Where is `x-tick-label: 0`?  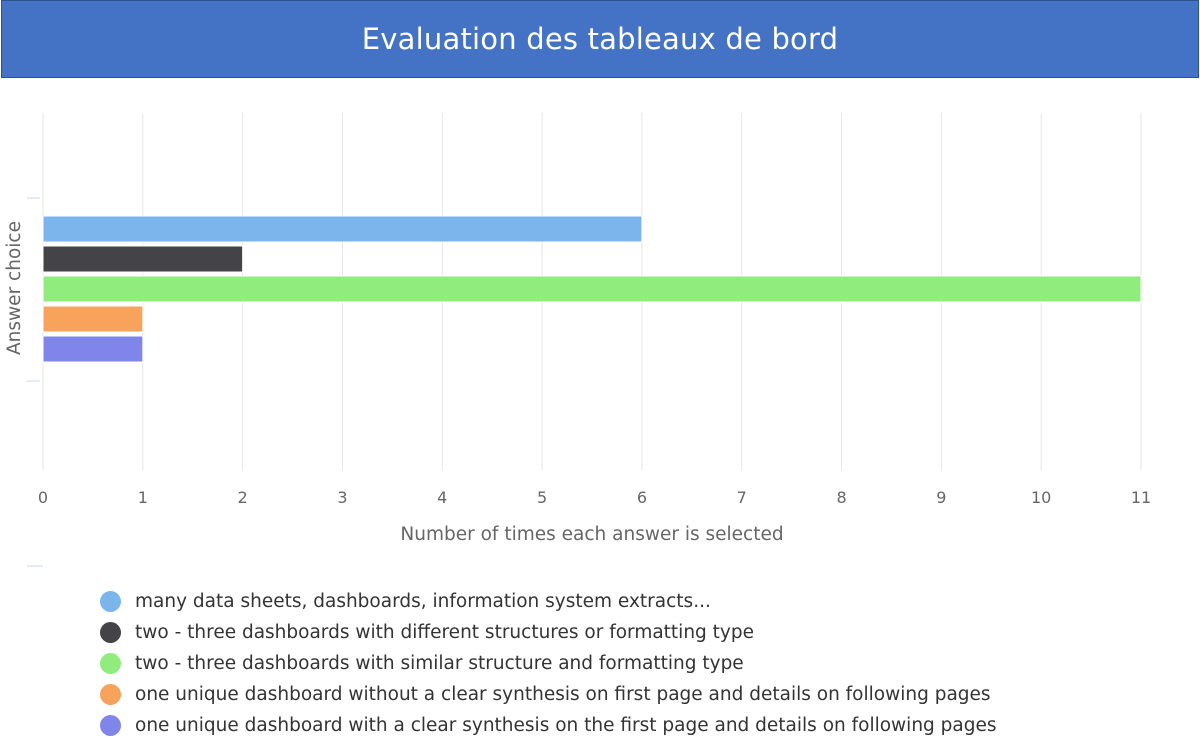
x-tick-label: 0 is located at coordinates (43, 497).